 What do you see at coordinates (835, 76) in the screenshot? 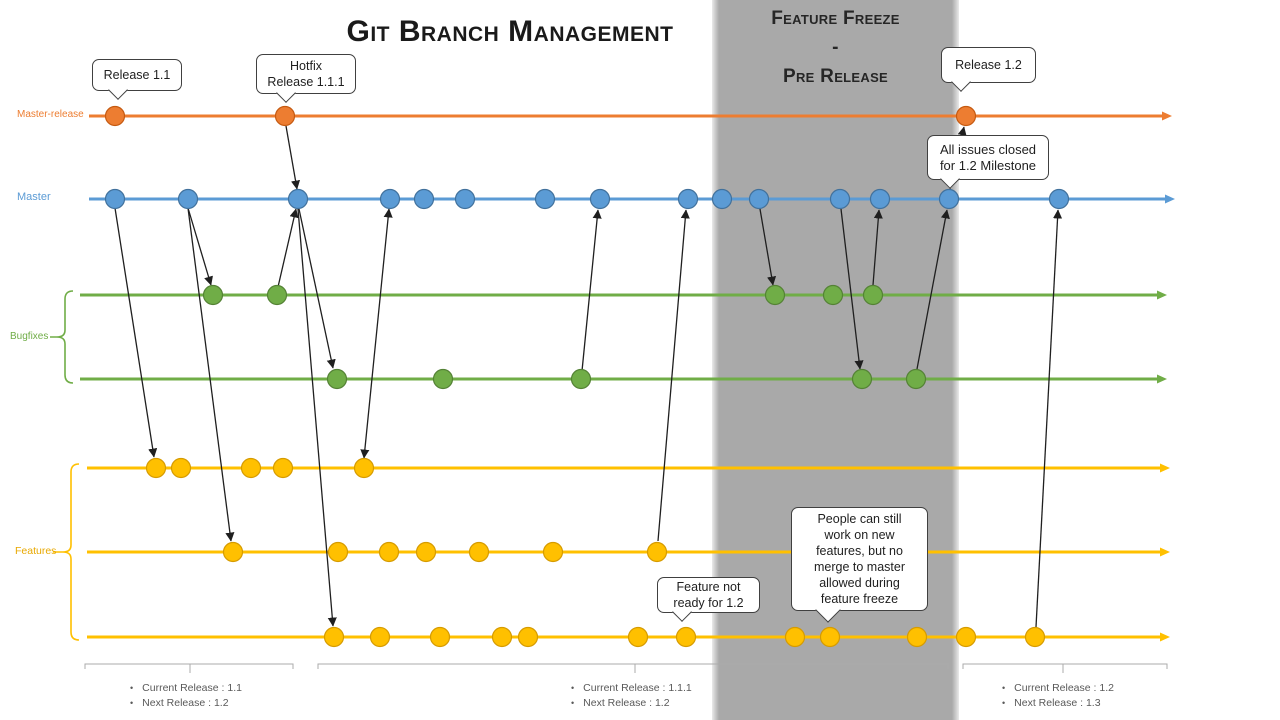
I see `freeze-heading-line3: Pre Release` at bounding box center [835, 76].